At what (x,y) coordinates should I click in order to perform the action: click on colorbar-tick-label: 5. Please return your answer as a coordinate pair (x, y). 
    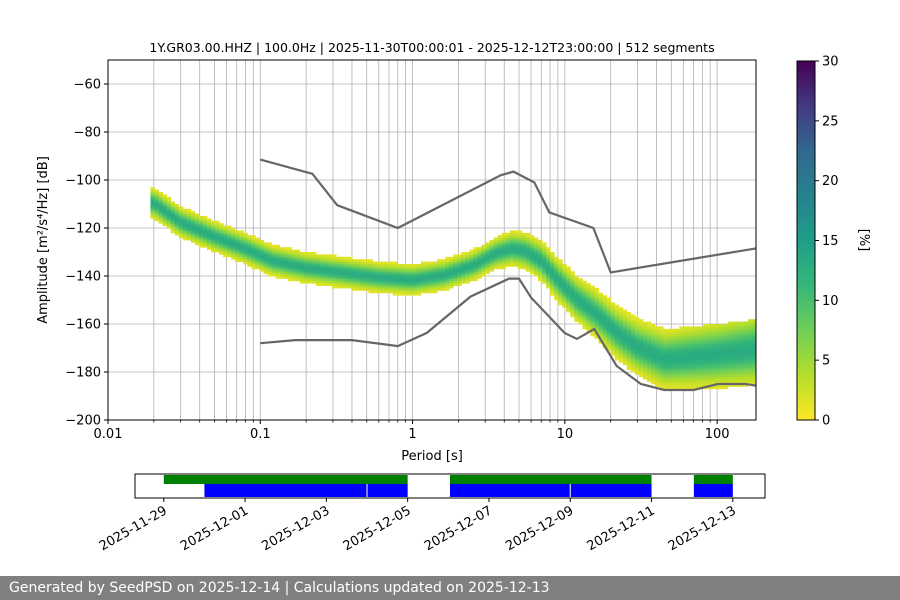
    Looking at the image, I should click on (826, 361).